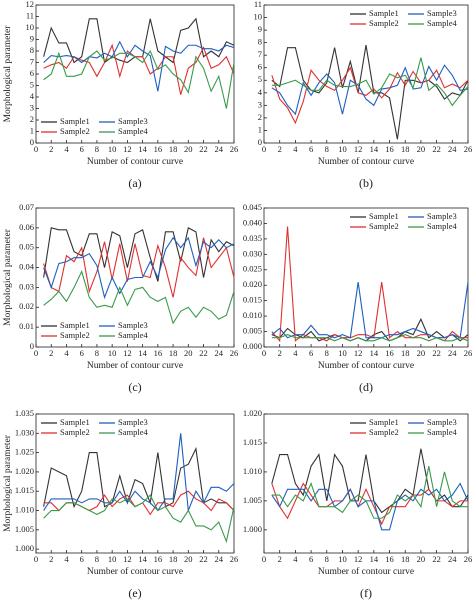 The width and height of the screenshot is (474, 604). What do you see at coordinates (358, 149) in the screenshot?
I see `x-tick-label: 12` at bounding box center [358, 149].